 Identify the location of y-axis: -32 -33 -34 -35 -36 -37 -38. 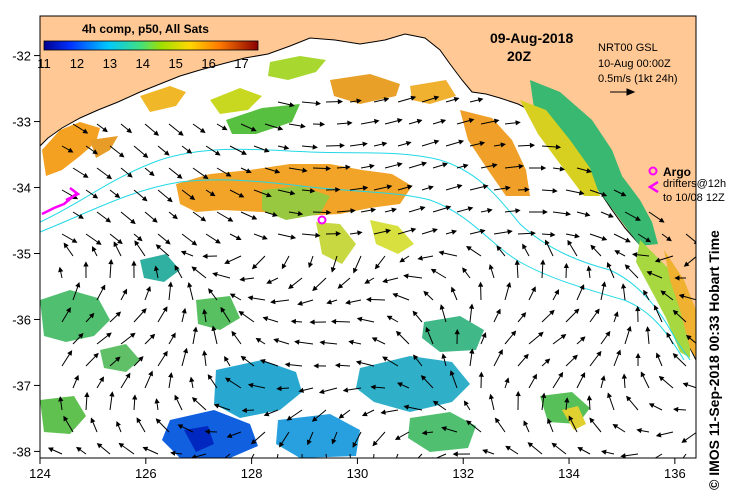
(26, 254).